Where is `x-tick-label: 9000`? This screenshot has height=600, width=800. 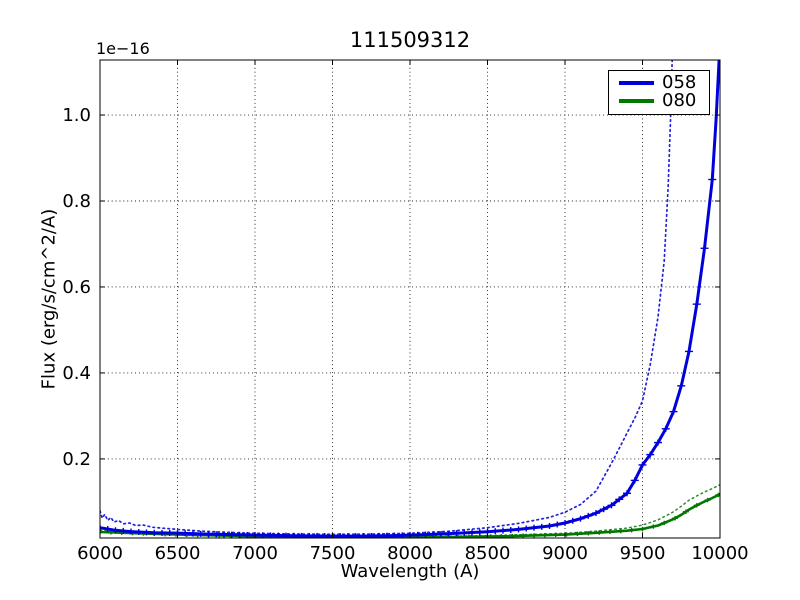
x-tick-label: 9000 is located at coordinates (565, 553).